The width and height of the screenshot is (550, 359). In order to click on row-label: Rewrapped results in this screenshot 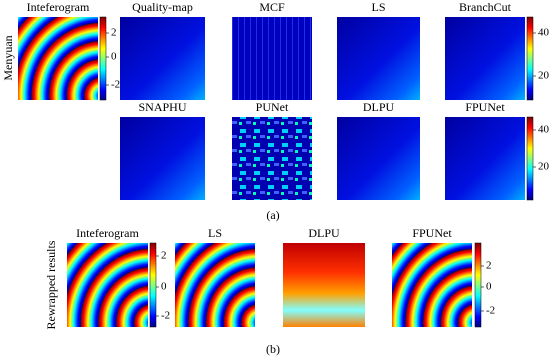, I will do `click(51, 284)`.